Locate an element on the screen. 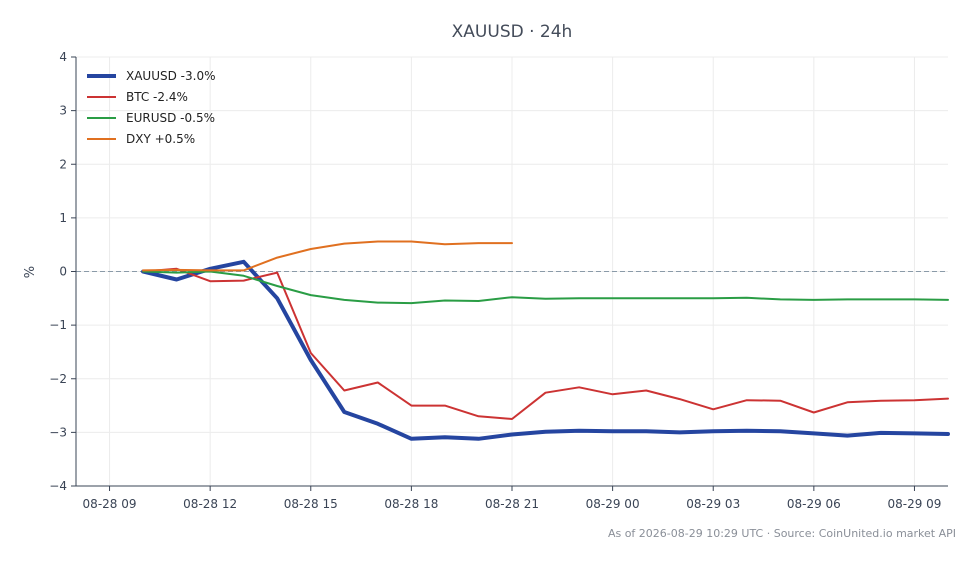 This screenshot has height=564, width=980. x-tick-label-7: 08-29 06 is located at coordinates (814, 504).